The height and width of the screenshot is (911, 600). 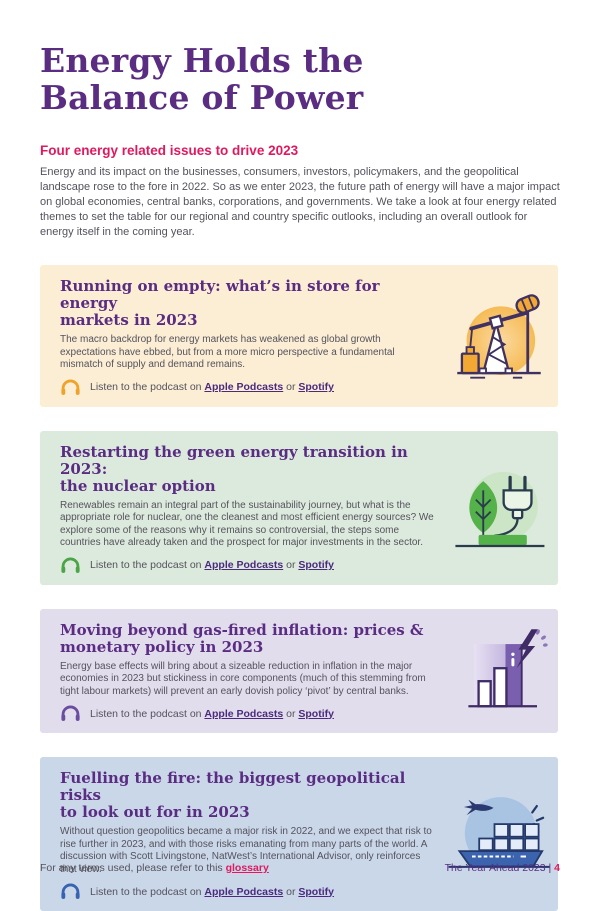 I want to click on page-title-line1: Energy Holds the, so click(x=202, y=60).